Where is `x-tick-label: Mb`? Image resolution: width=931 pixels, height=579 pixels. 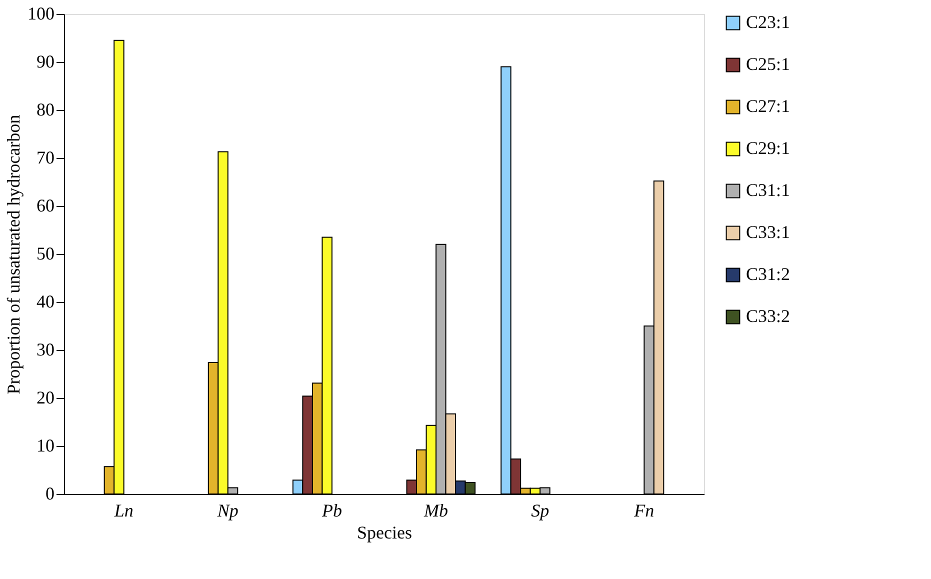
x-tick-label: Mb is located at coordinates (435, 510).